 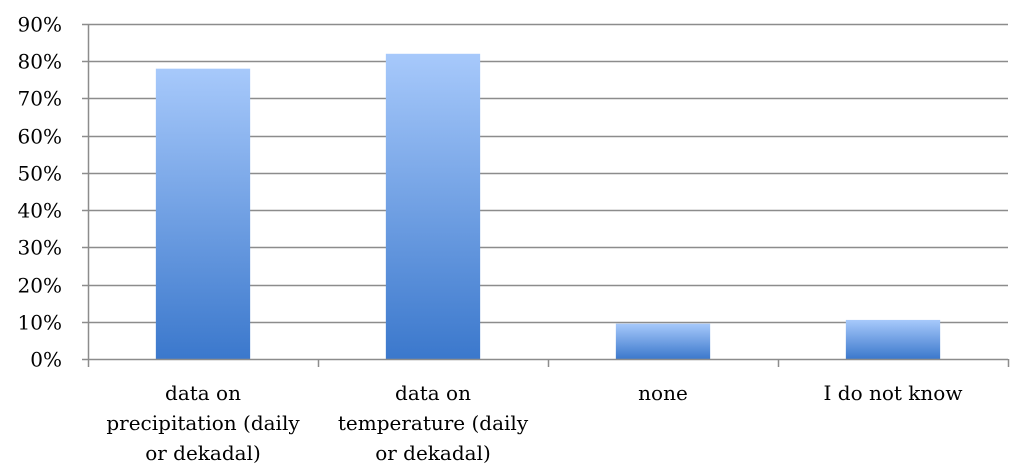 I want to click on x-category-label: data on temperature (daily or dekadal), so click(x=433, y=423).